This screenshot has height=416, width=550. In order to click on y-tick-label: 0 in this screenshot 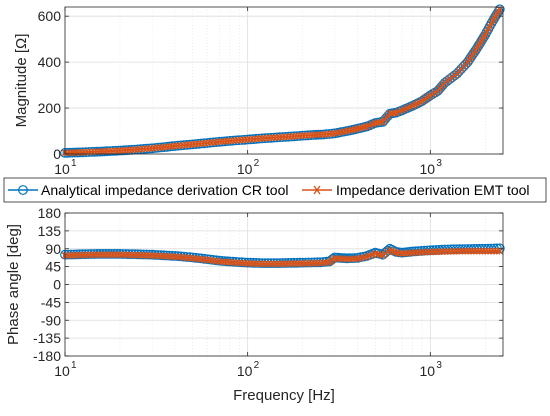, I will do `click(57, 285)`.